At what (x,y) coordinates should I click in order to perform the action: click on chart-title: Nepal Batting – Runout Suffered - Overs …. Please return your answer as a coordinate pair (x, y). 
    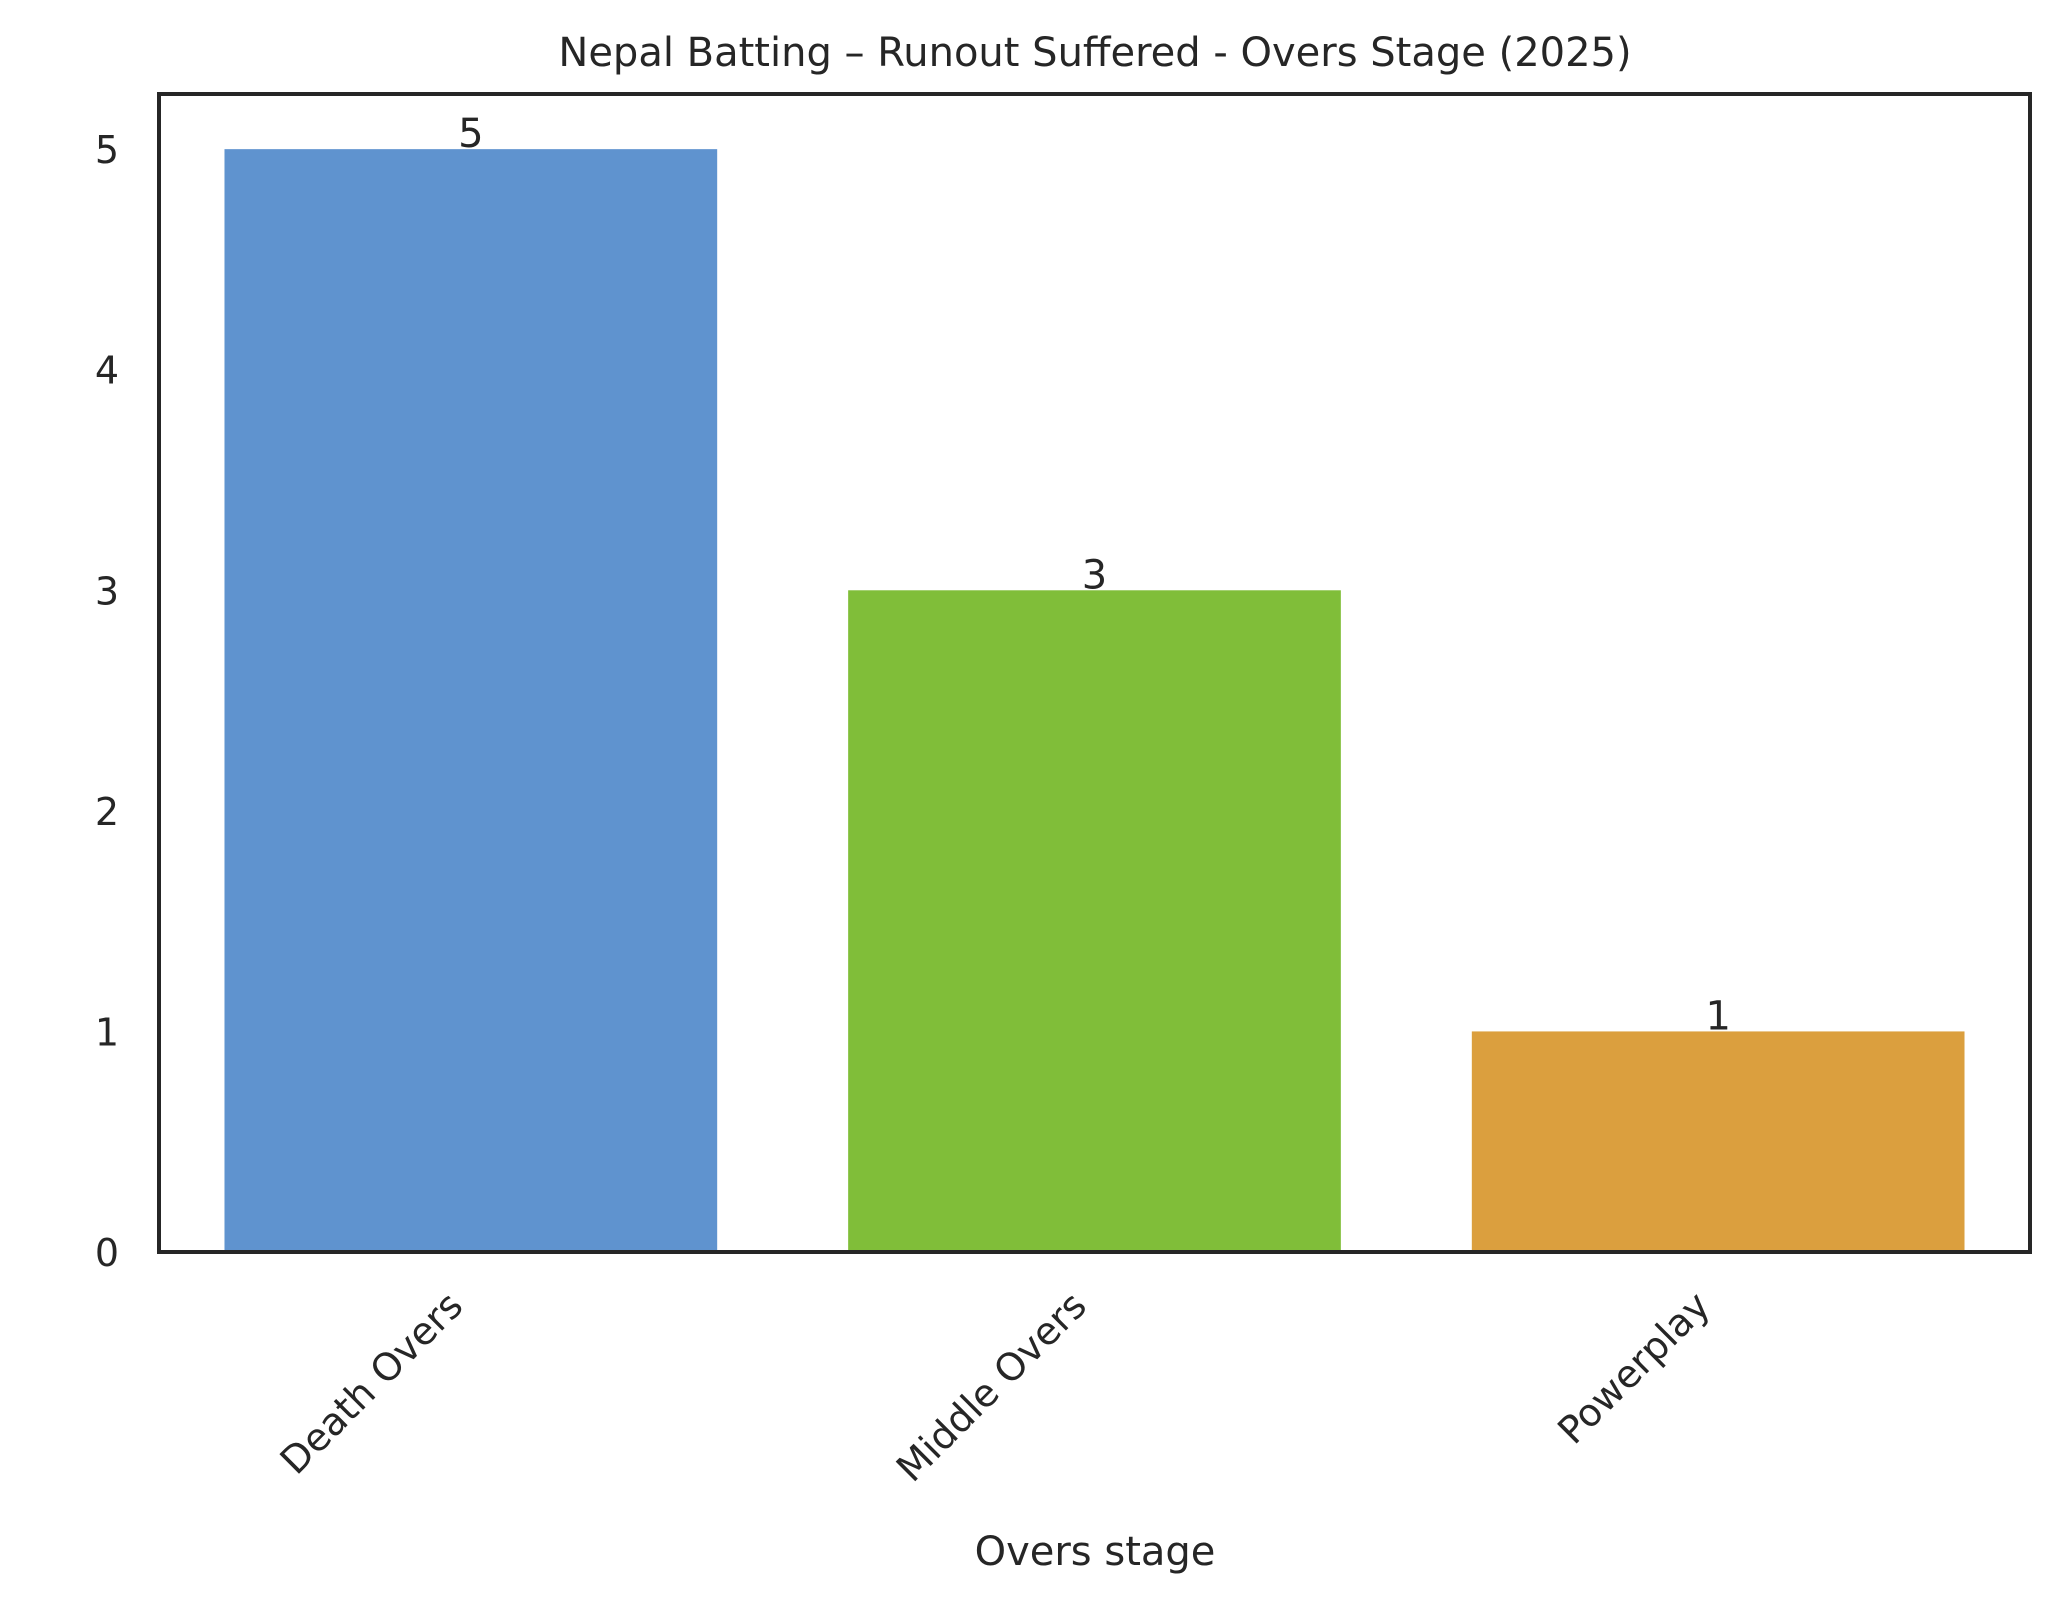
    Looking at the image, I should click on (1094, 53).